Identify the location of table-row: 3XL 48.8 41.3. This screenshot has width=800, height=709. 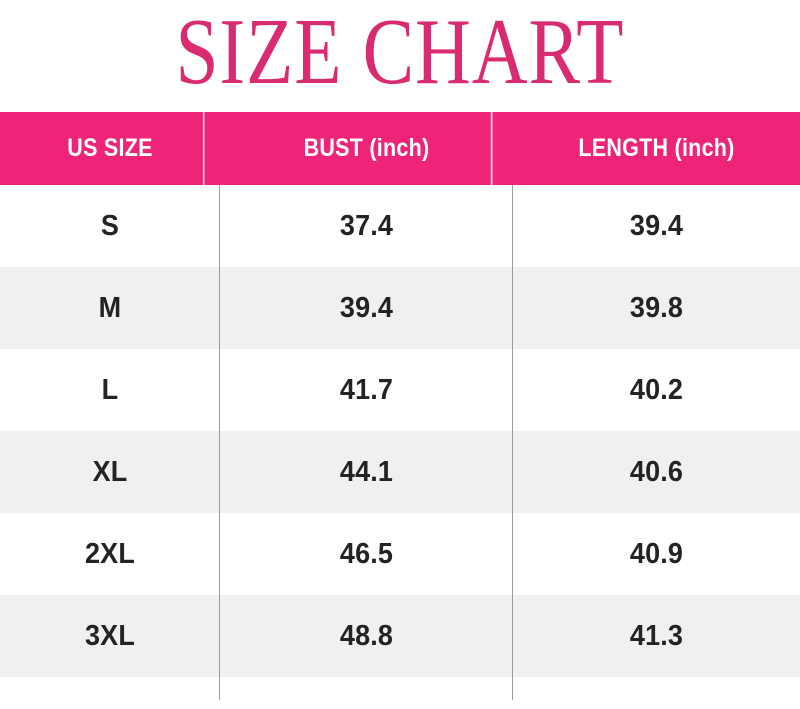
(400, 636).